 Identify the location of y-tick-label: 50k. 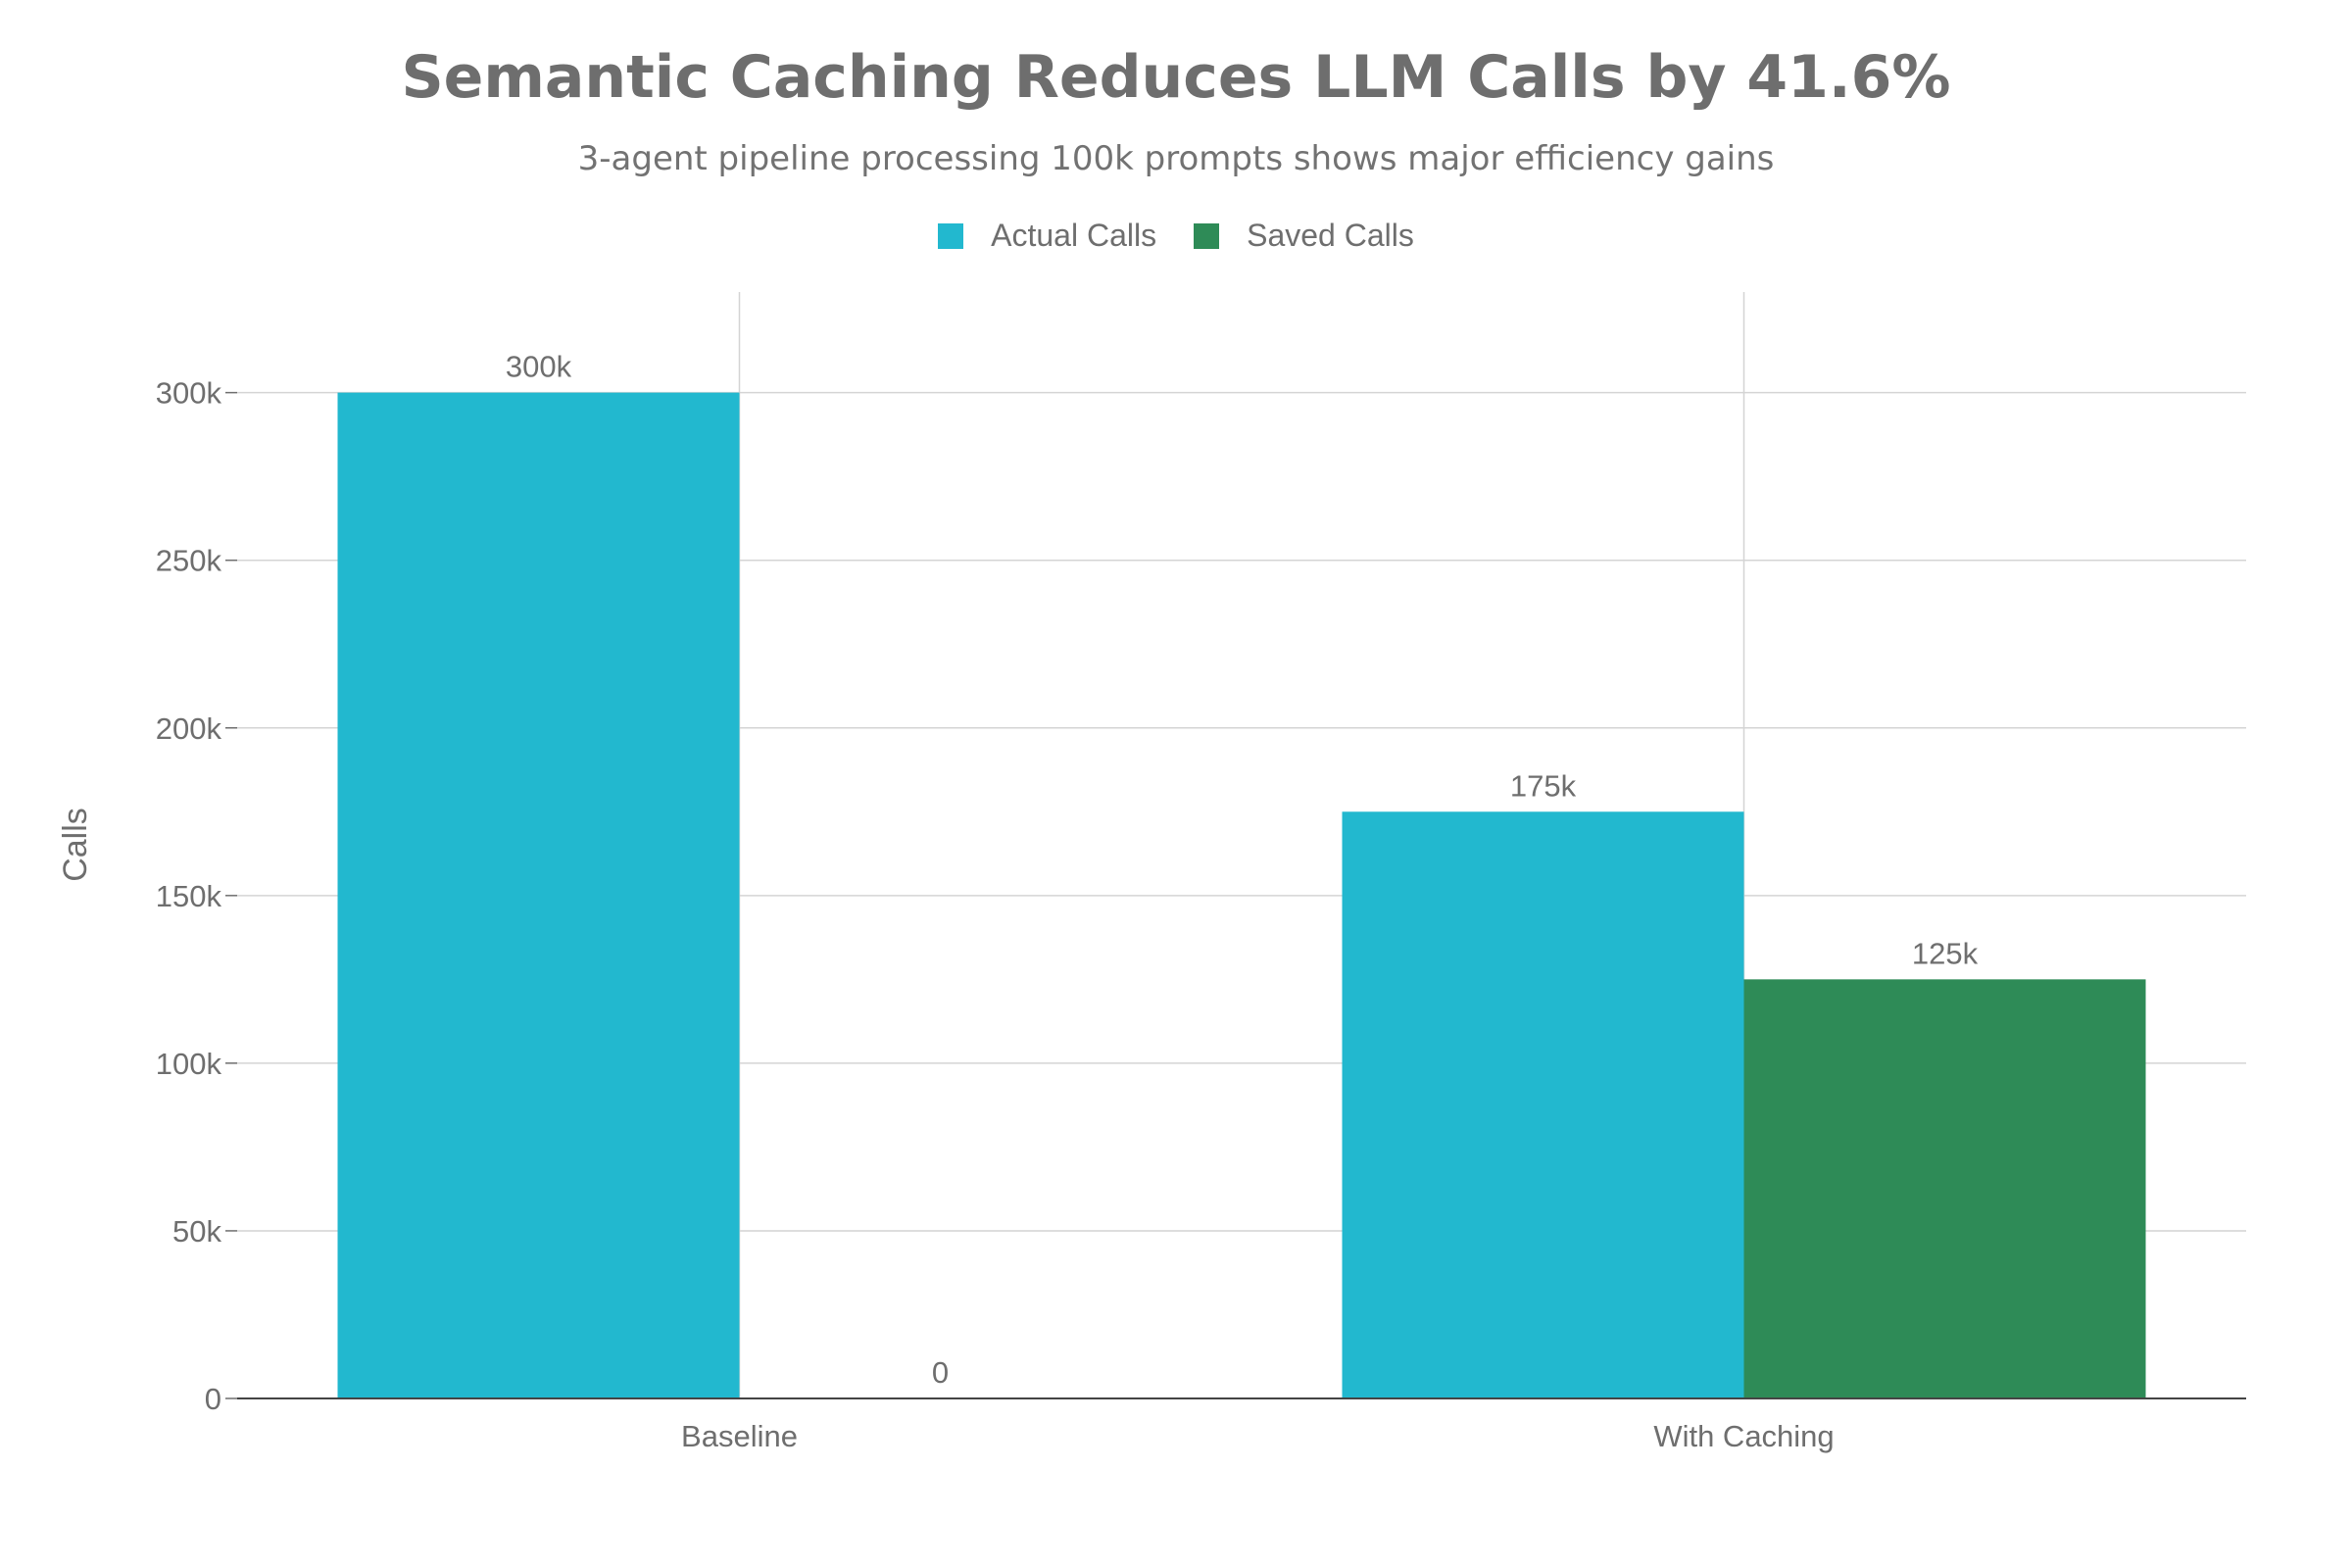
(196, 1231).